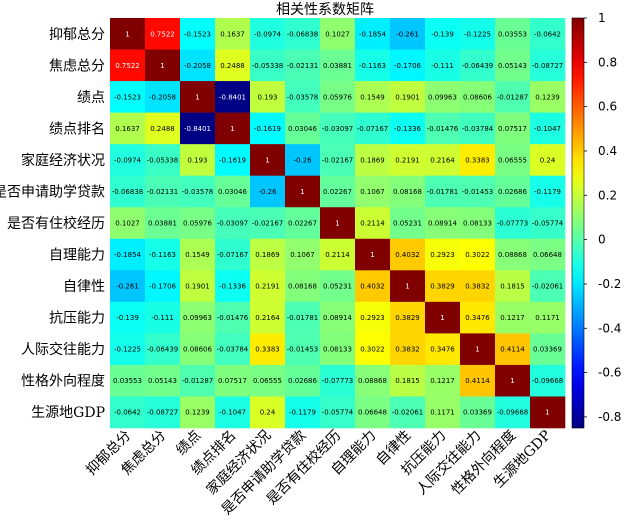  I want to click on cell-value-label: -0.1523, so click(197, 34).